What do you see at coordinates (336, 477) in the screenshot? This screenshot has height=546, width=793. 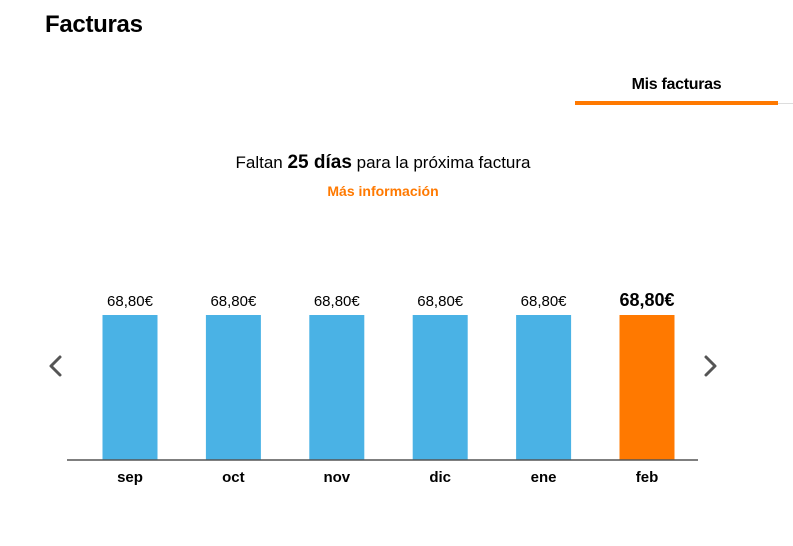 I see `month-label-nov: nov` at bounding box center [336, 477].